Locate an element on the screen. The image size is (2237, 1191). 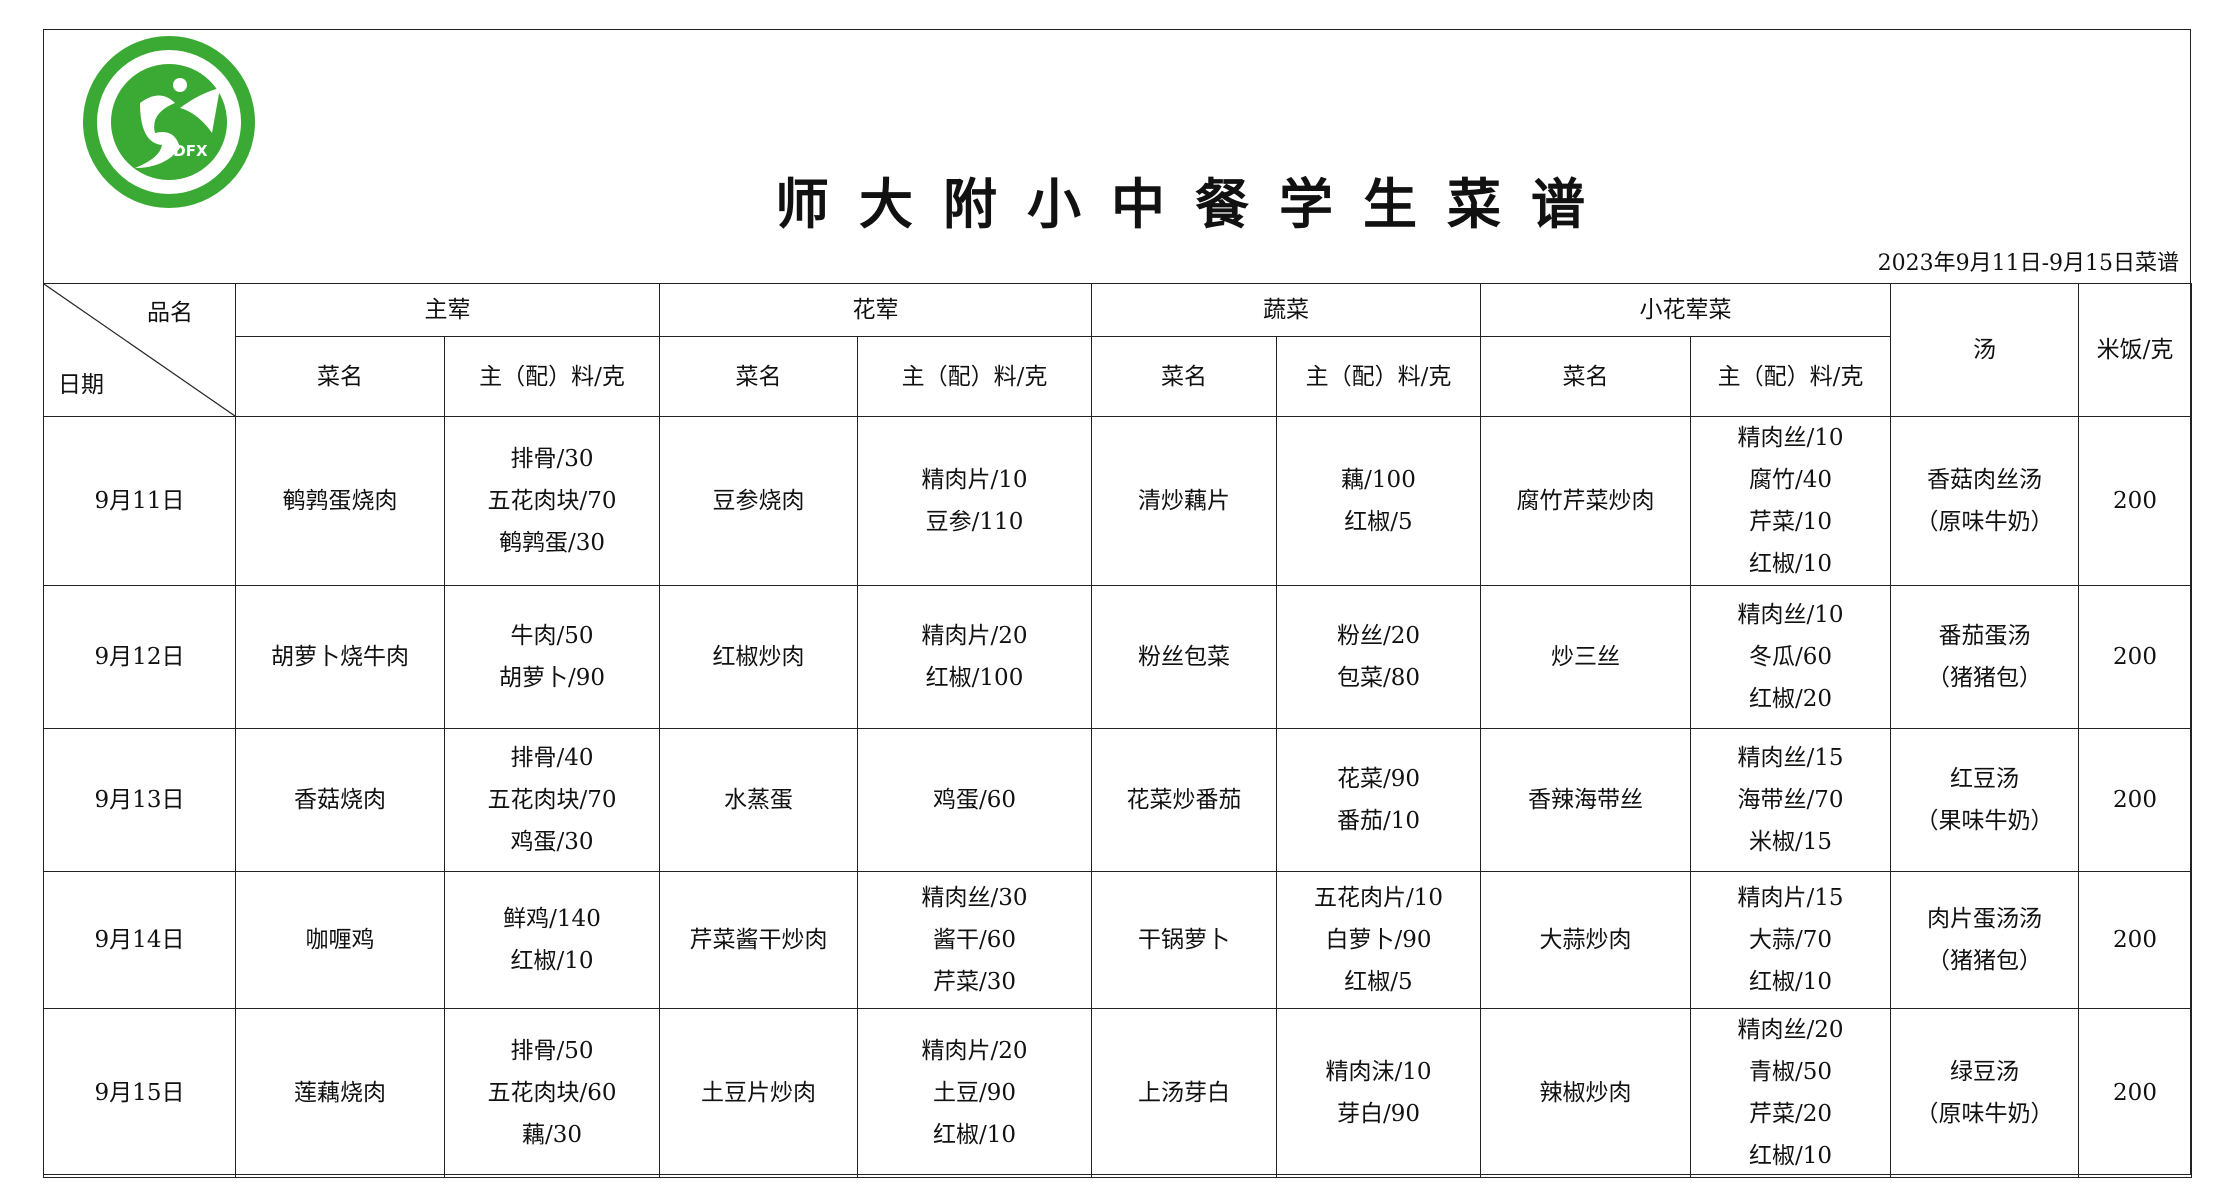
soup-line: 绿豆汤 is located at coordinates (1984, 1072).